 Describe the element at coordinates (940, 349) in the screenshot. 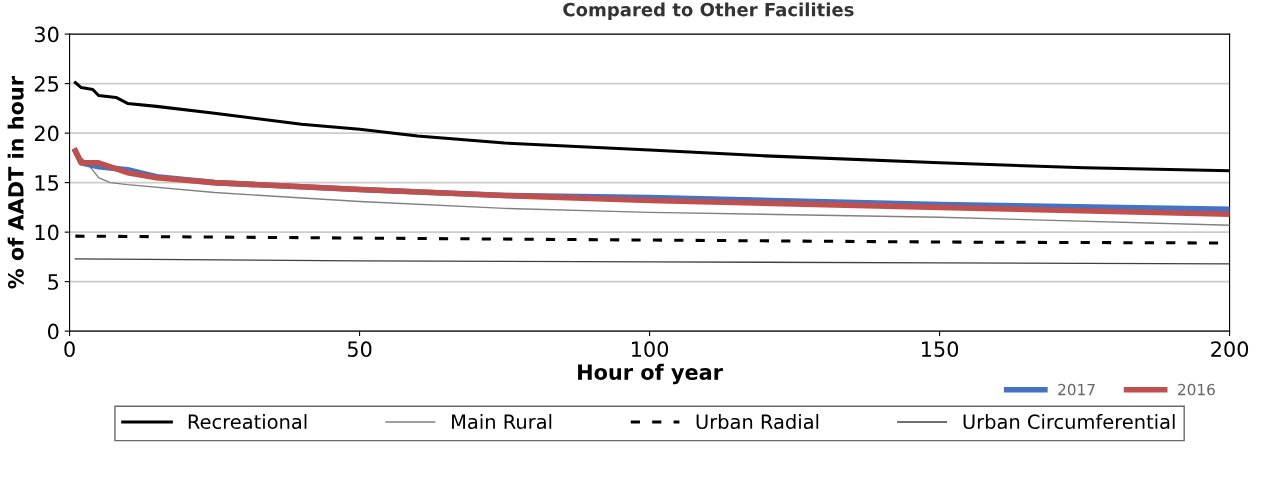

I see `x-tick-label: 150` at that location.